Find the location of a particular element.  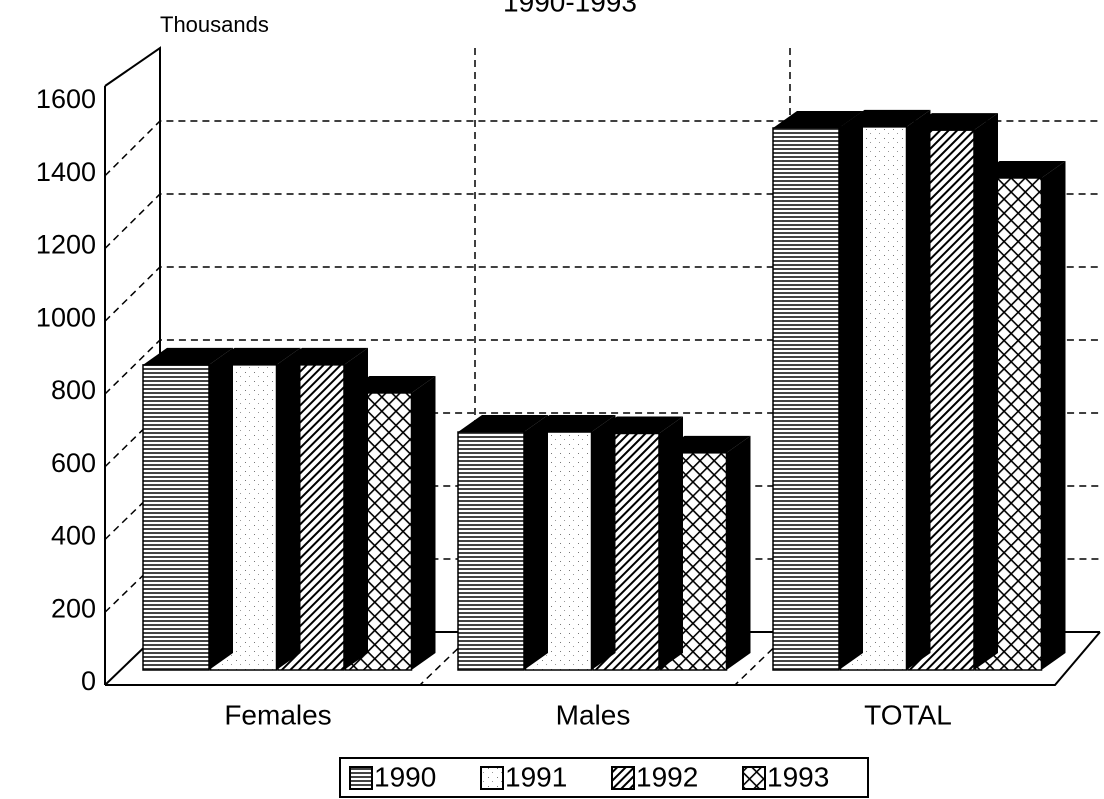

y-tick-label: 200 is located at coordinates (73, 608).